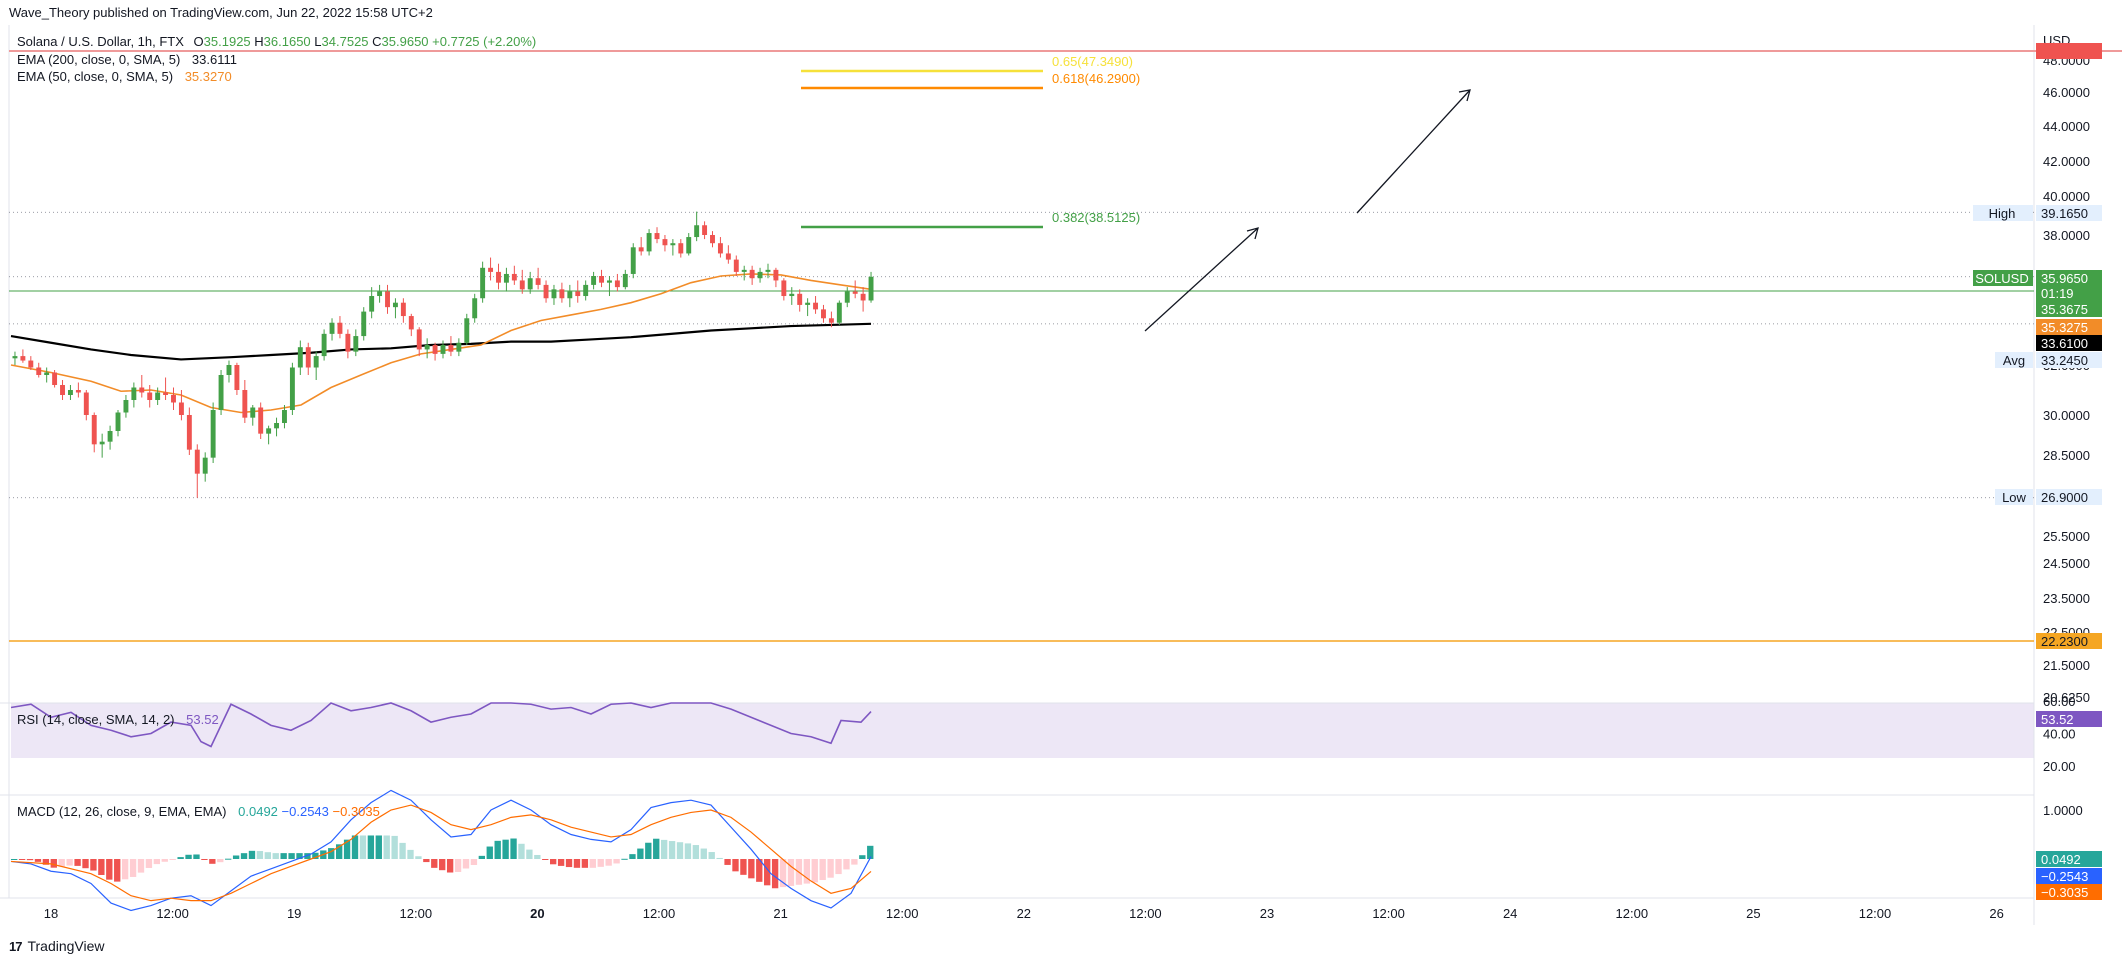 This screenshot has height=962, width=2122. I want to click on resistance-tag-bg, so click(2069, 51).